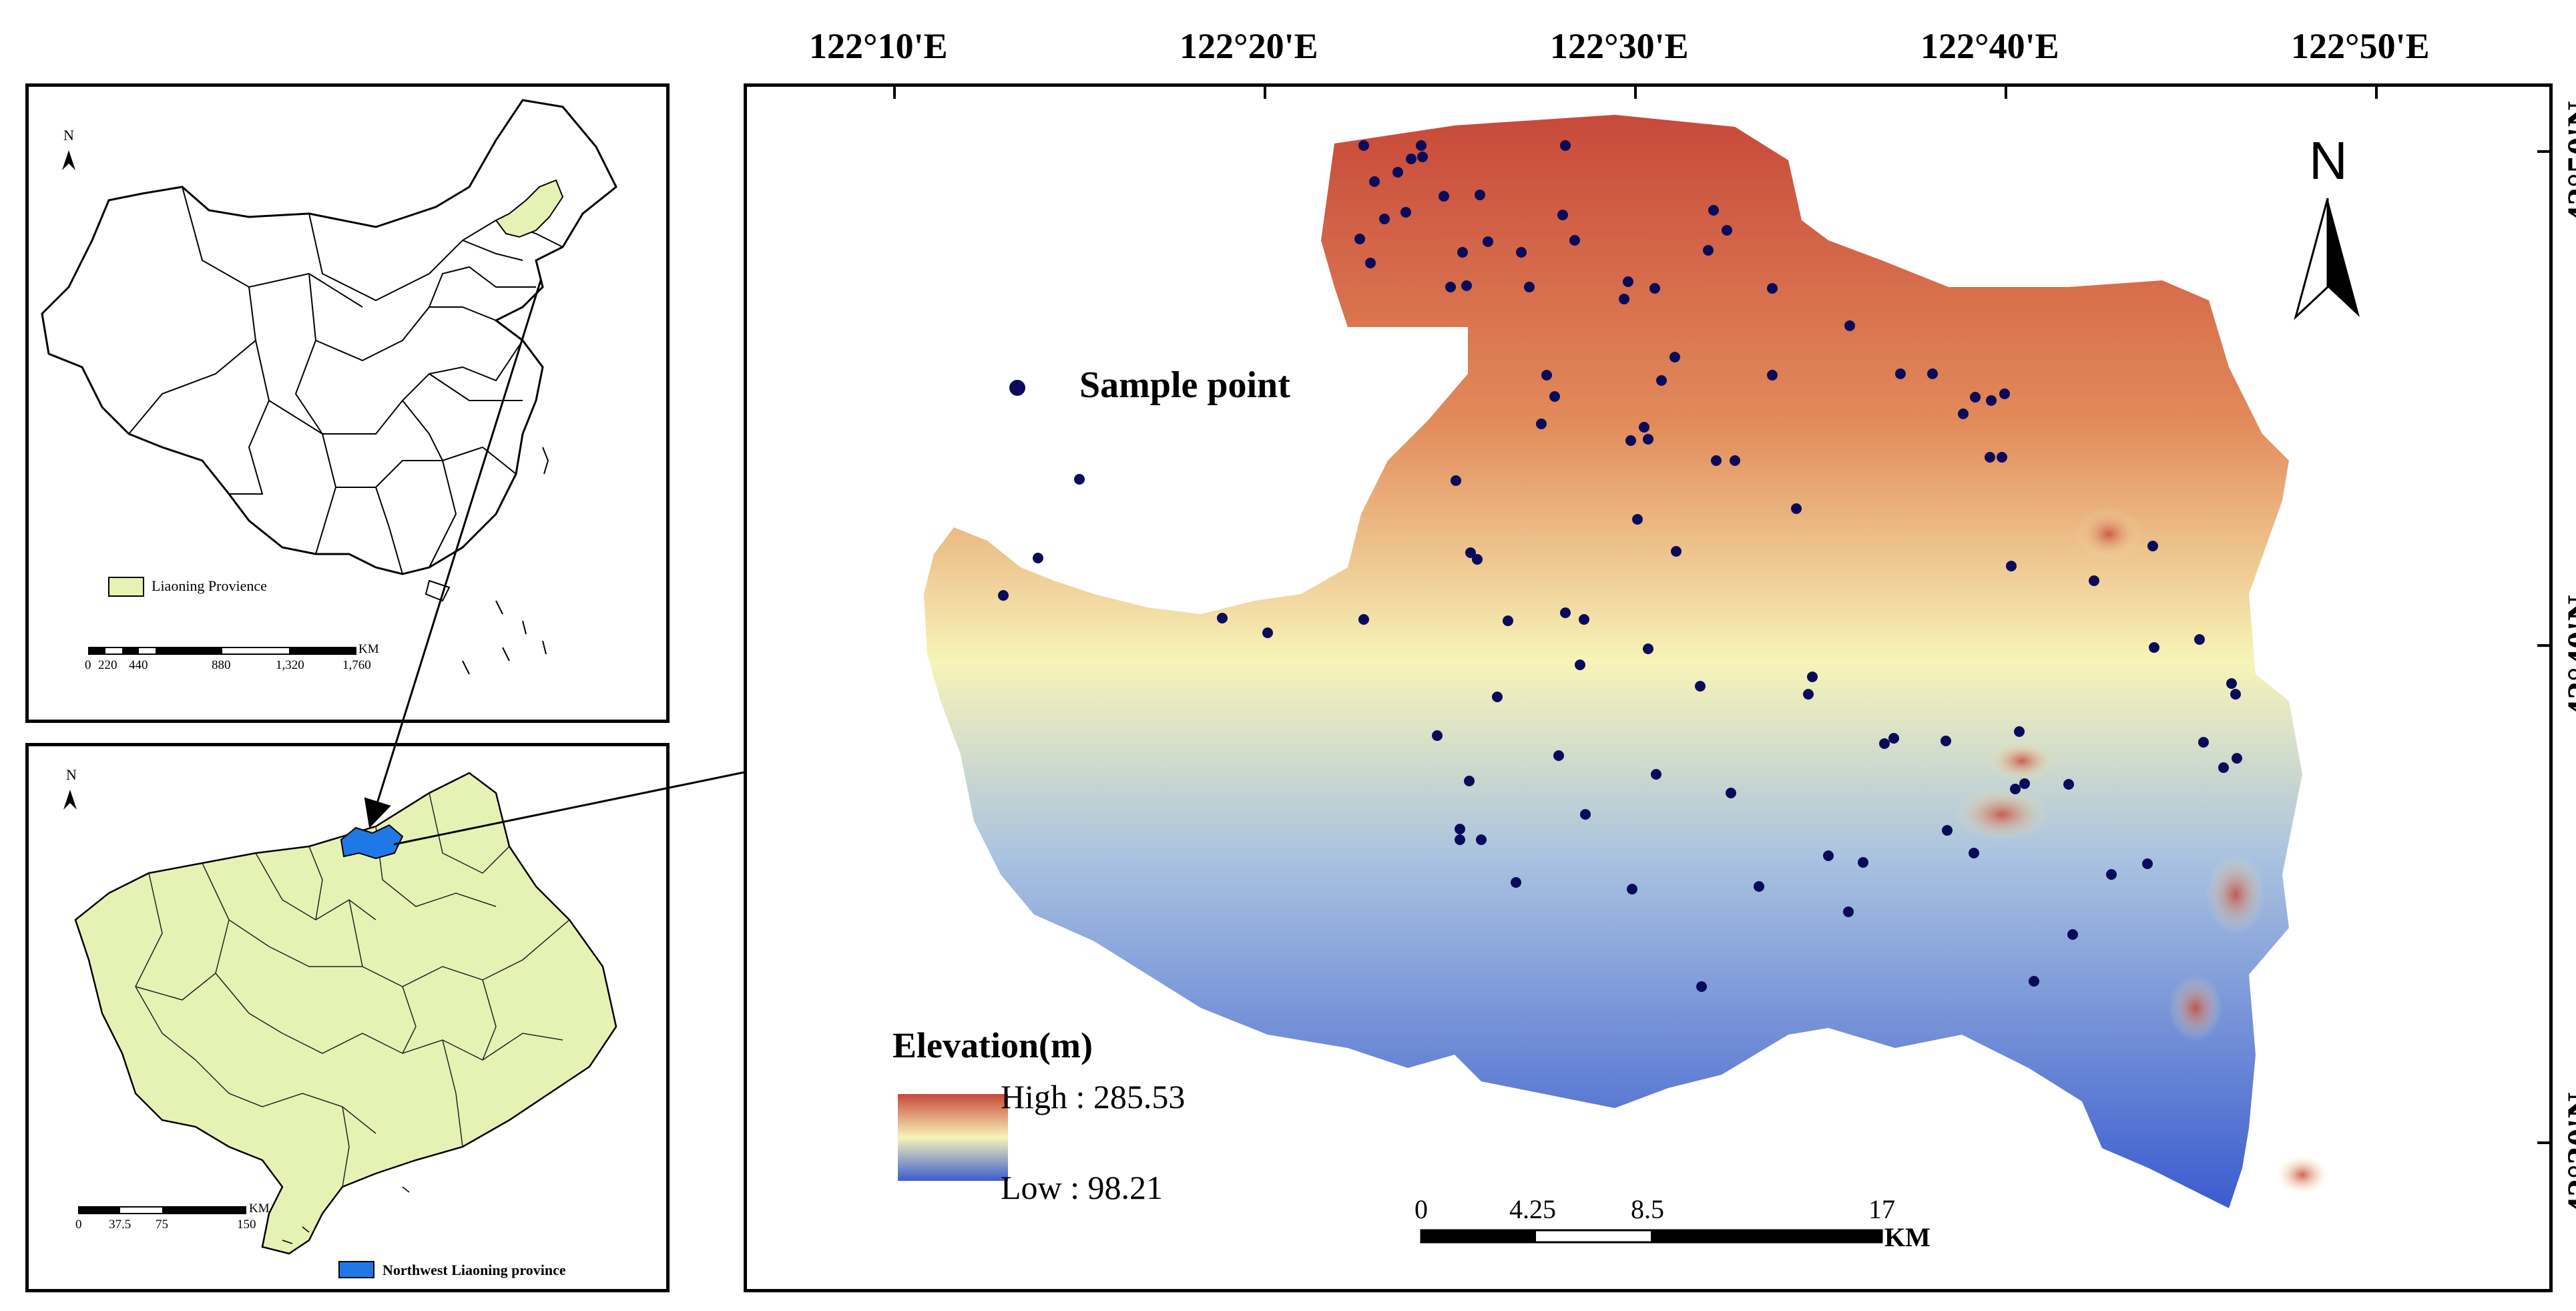 The image size is (2576, 1311). What do you see at coordinates (68, 135) in the screenshot?
I see `china-north-label: N` at bounding box center [68, 135].